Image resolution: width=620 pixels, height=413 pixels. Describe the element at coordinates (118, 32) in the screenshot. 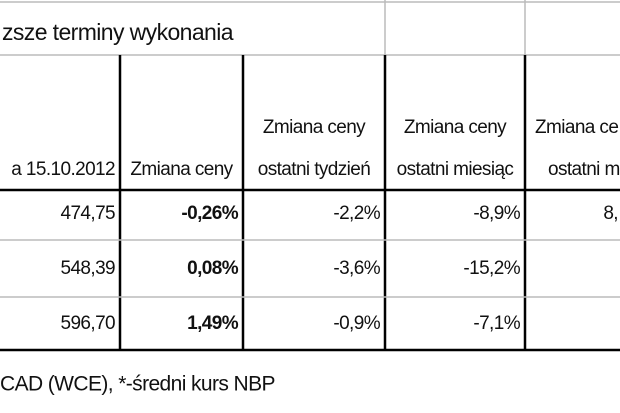

I see `title: zsze terminy wykonania` at that location.